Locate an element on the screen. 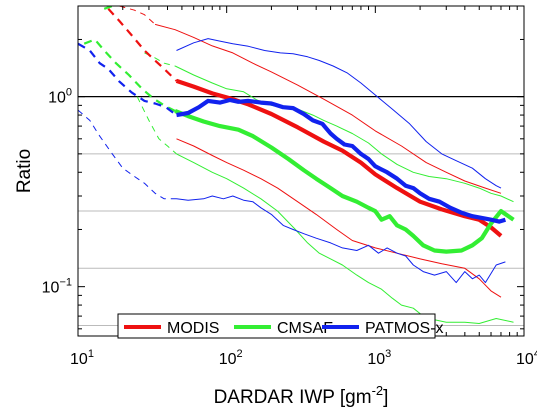 This screenshot has height=415, width=537. x-tick-label-0-exponent: 1 is located at coordinates (91, 354).